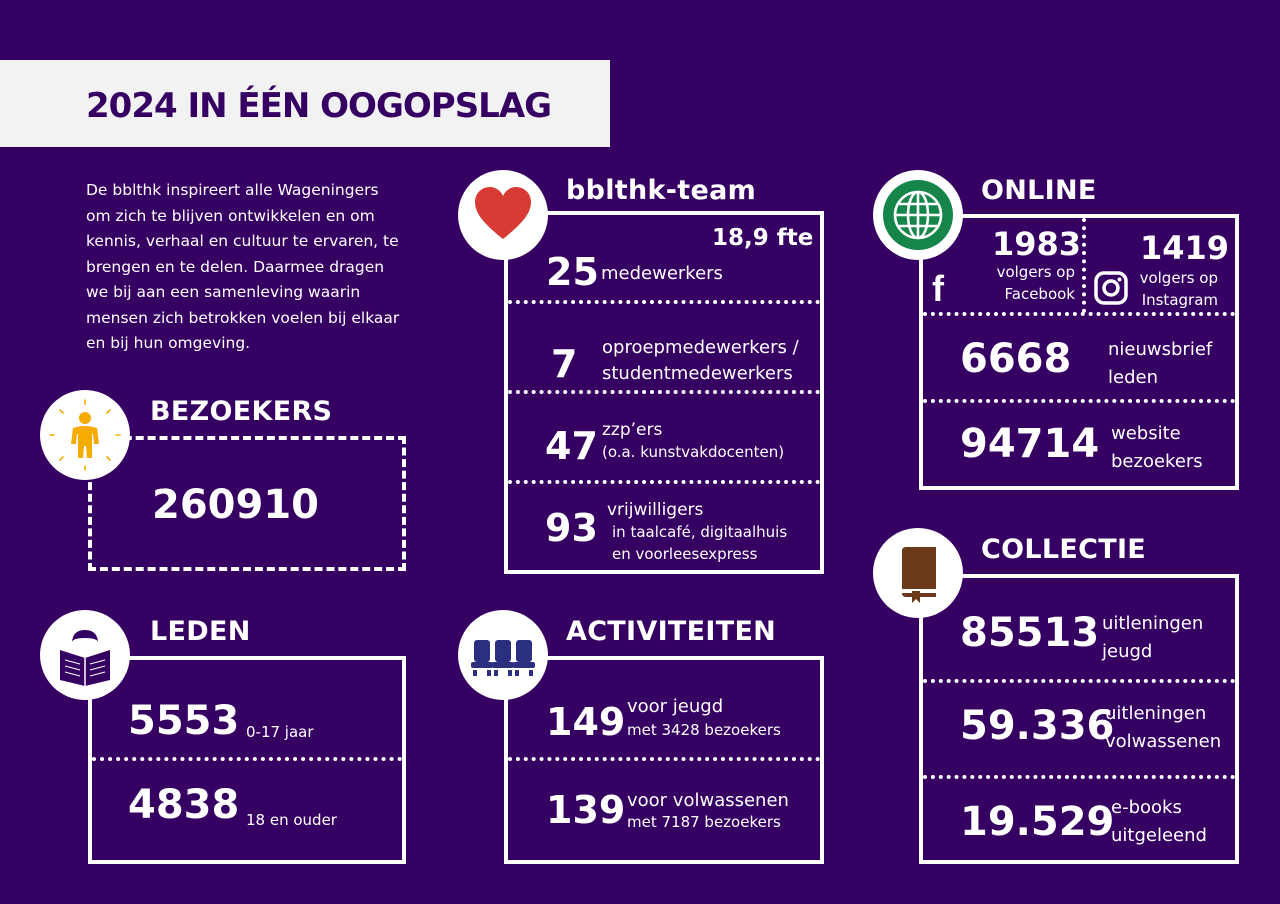  I want to click on collectie-box, so click(1079, 719).